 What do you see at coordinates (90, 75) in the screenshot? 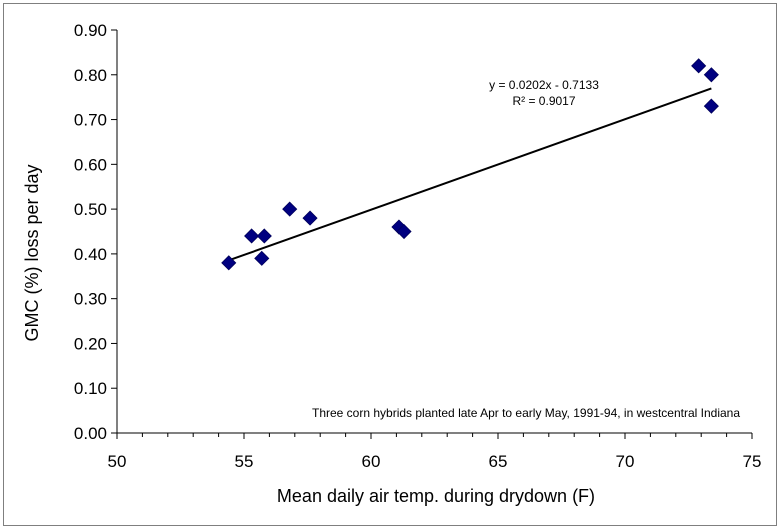
I see `y-tick-label: 0.80` at bounding box center [90, 75].